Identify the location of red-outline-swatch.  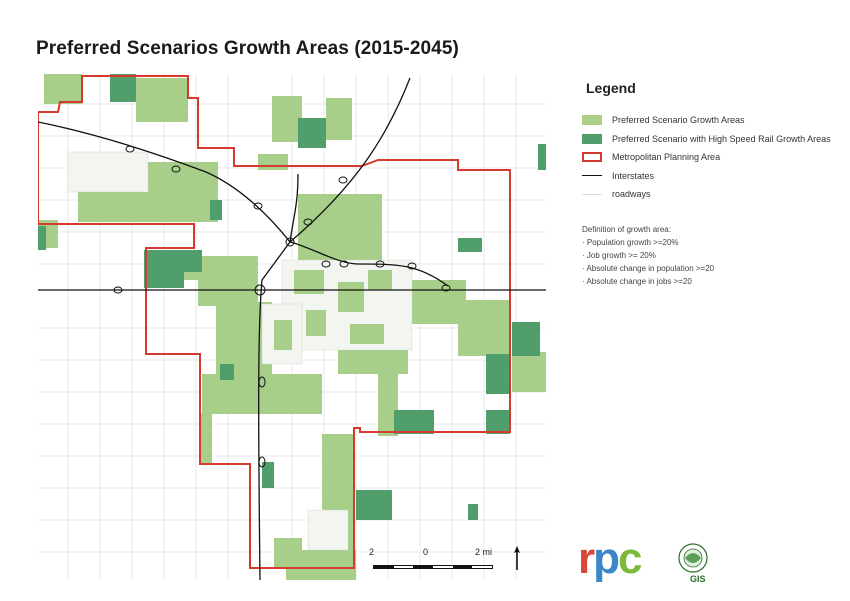
(592, 157).